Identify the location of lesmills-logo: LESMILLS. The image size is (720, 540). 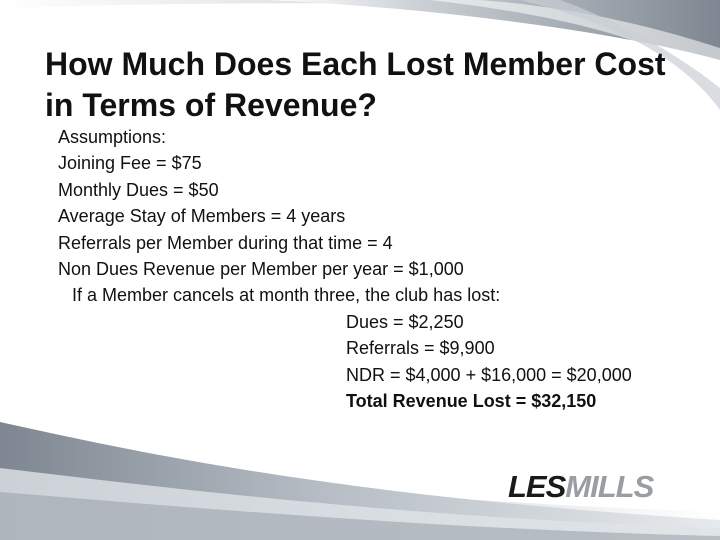
(582, 486).